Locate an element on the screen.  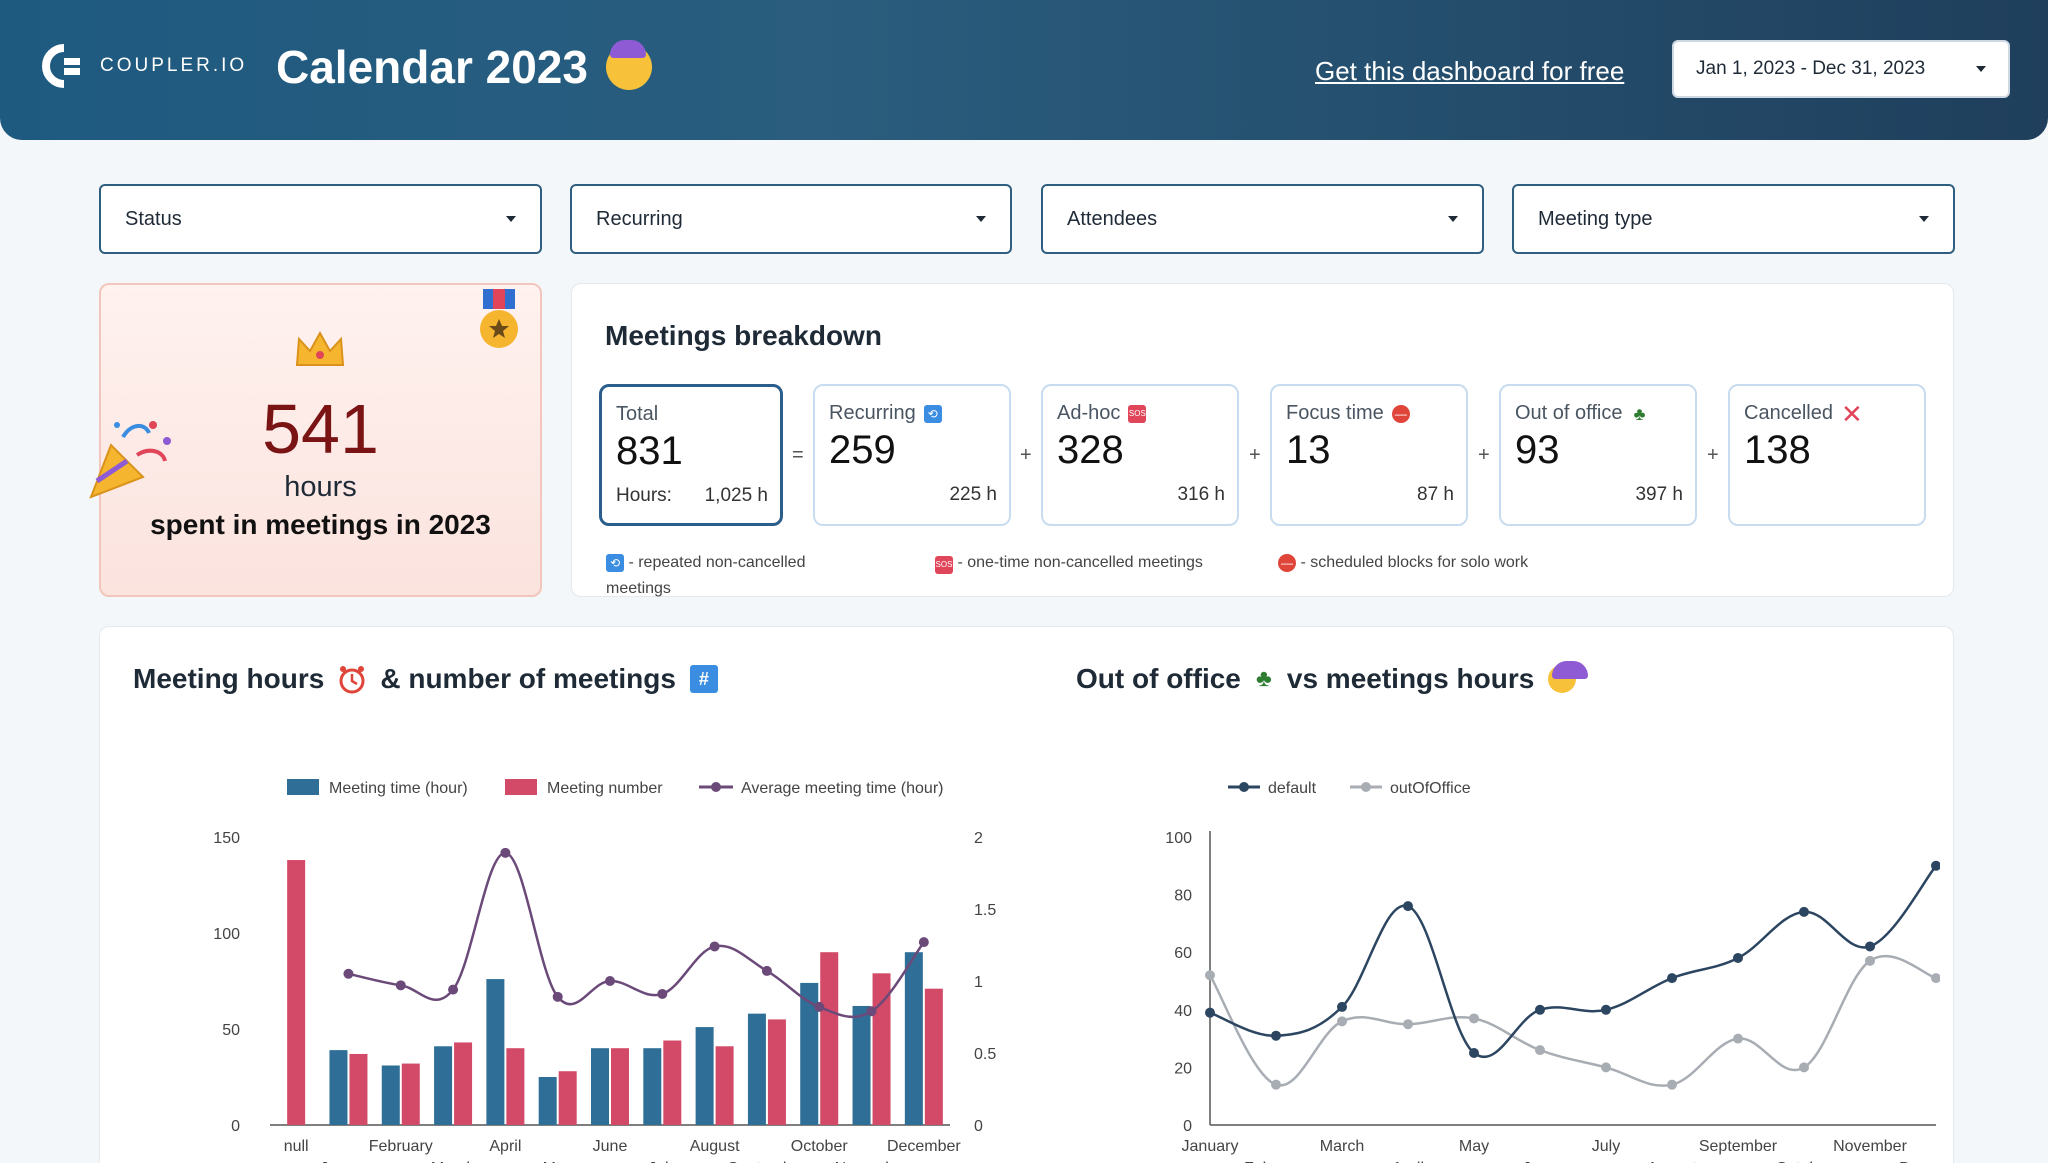
kpi-ooo-hours: 397 h is located at coordinates (1659, 494).